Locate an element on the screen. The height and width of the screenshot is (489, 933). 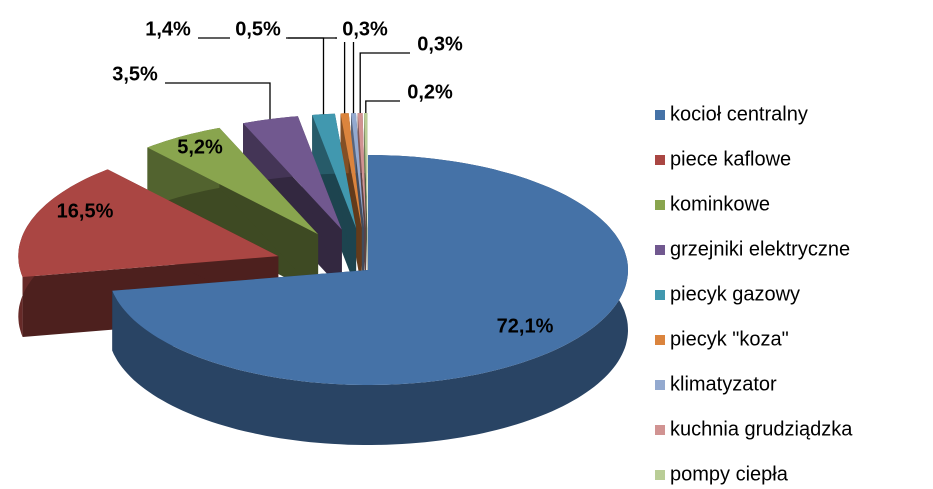
legend-label: piece kaflowe is located at coordinates (730, 159).